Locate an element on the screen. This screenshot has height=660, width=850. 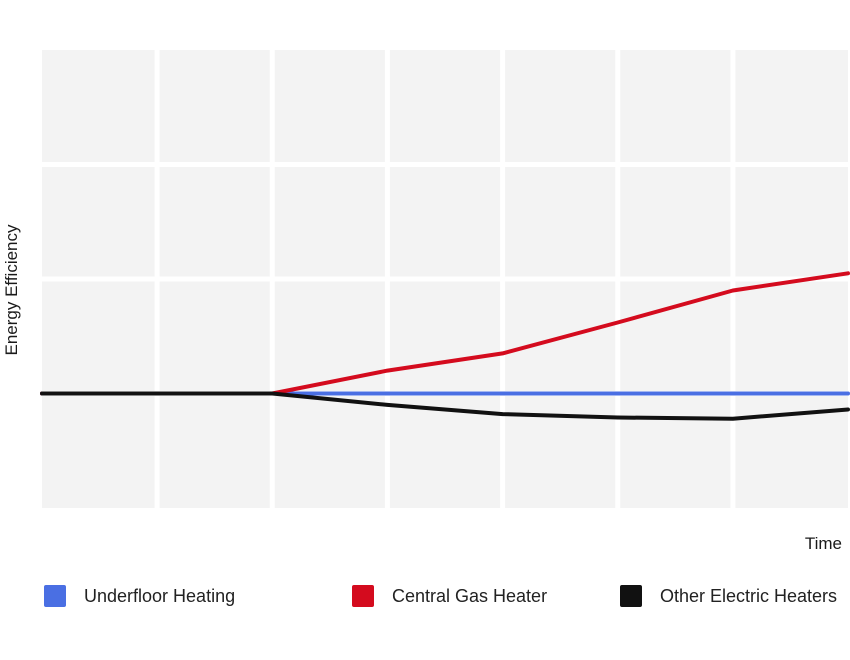
x-axis-label: Time is located at coordinates (823, 543).